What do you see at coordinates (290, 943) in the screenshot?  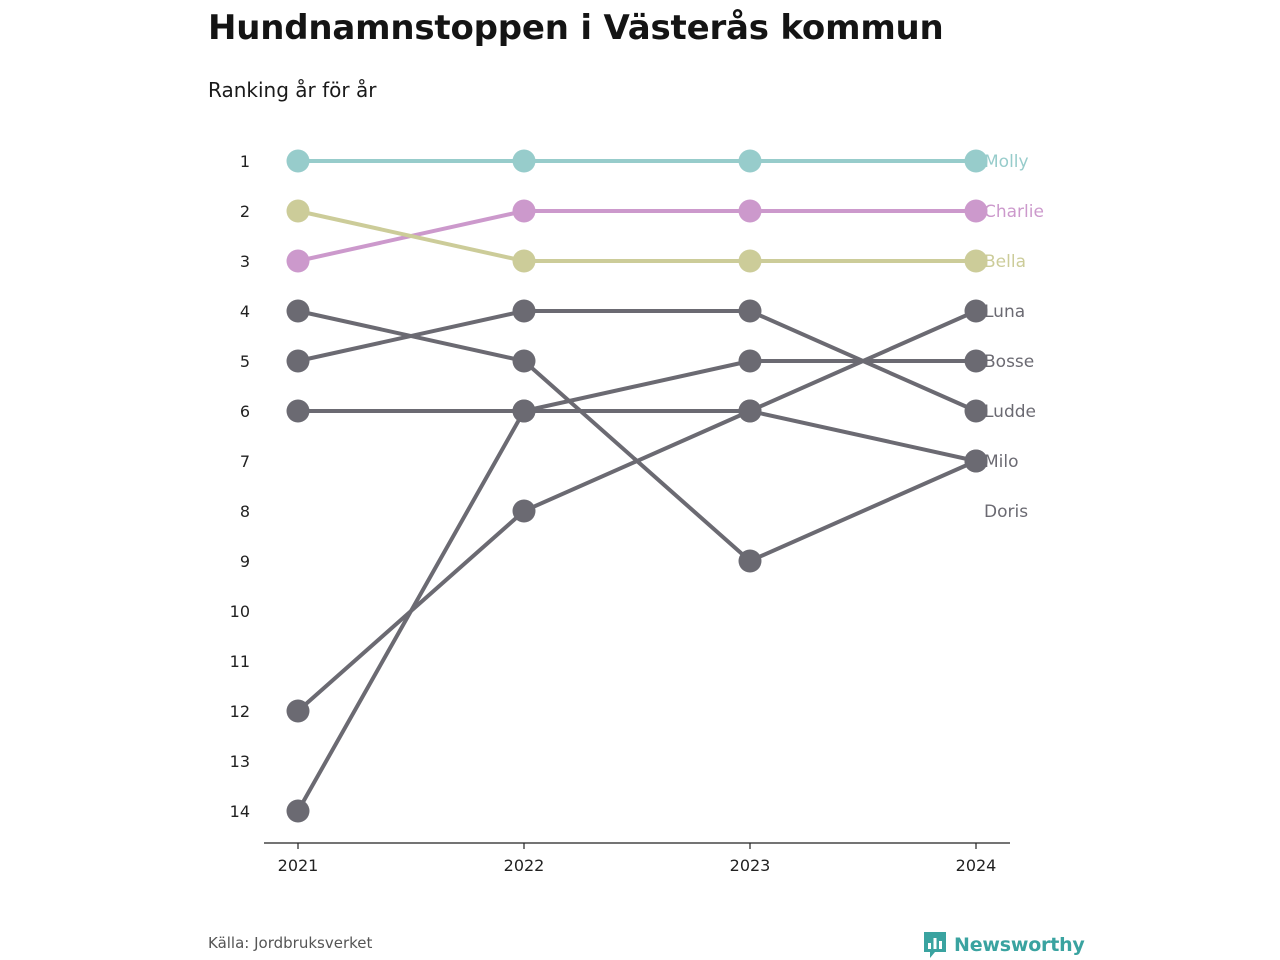 I see `source-note: Källa: Jordbruksverket` at bounding box center [290, 943].